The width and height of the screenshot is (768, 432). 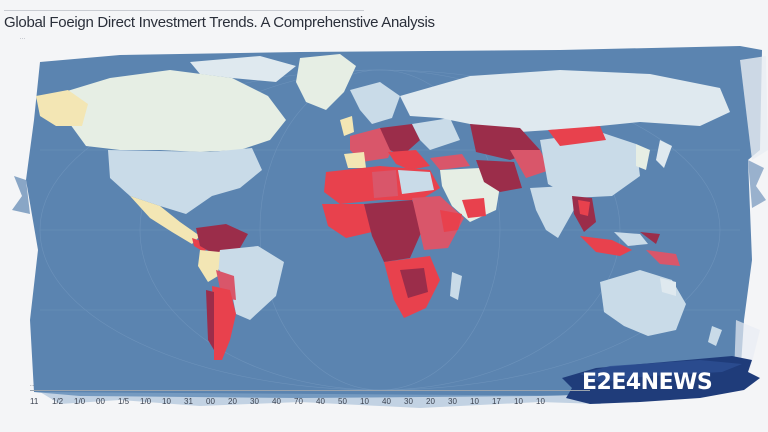 I want to click on iberia, so click(x=355, y=160).